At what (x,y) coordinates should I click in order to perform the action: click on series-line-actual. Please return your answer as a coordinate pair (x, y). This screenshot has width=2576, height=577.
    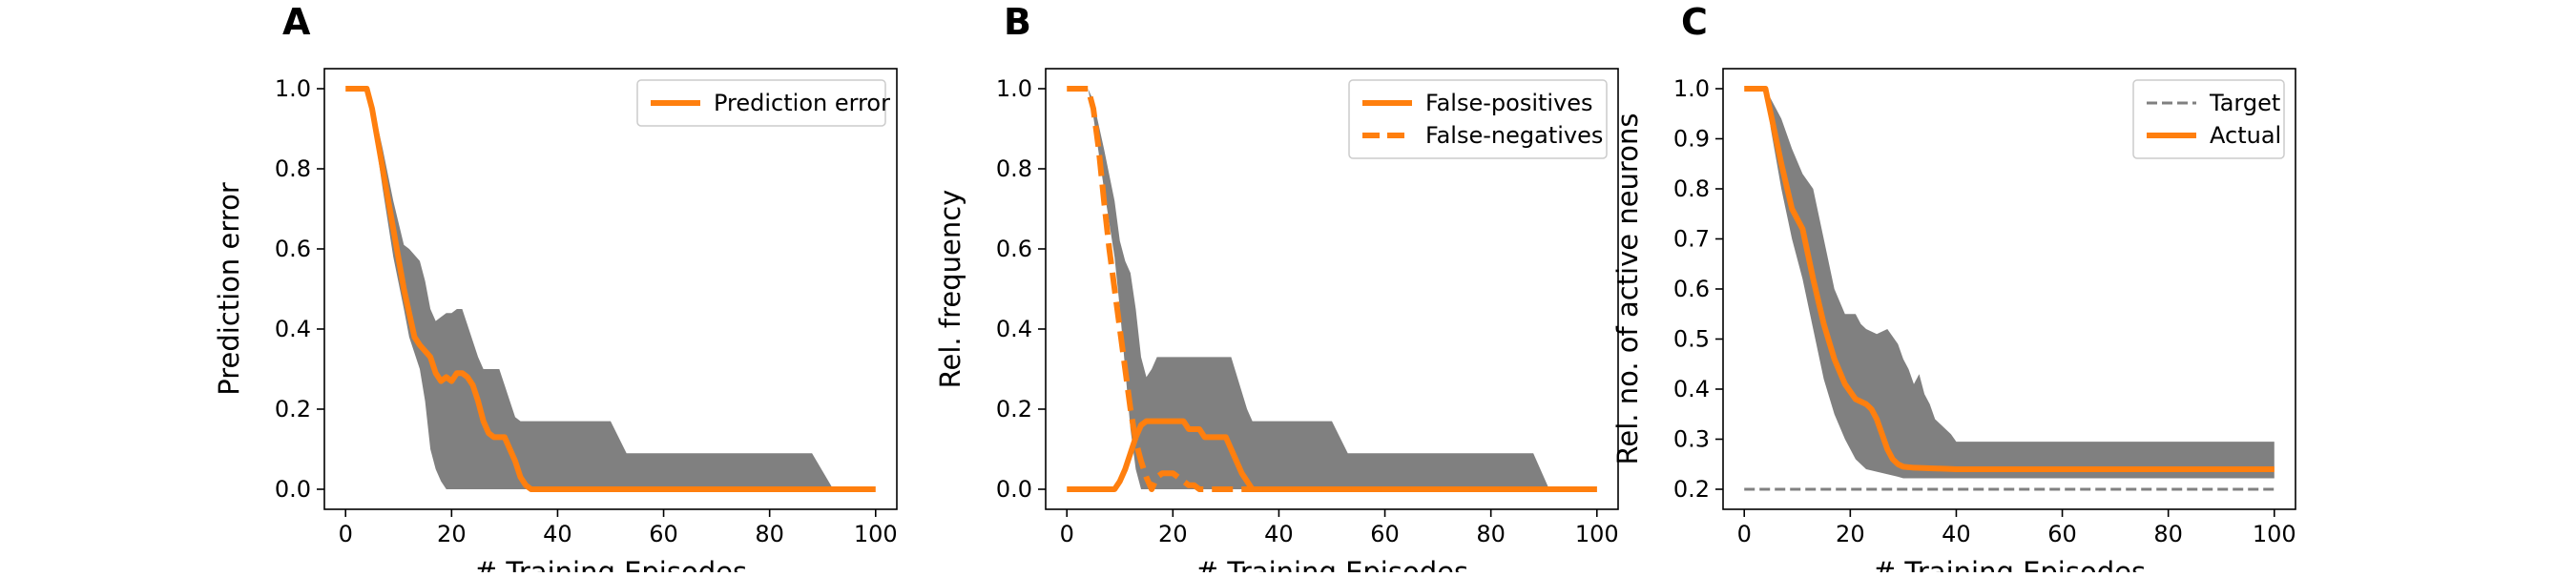
    Looking at the image, I should click on (2009, 279).